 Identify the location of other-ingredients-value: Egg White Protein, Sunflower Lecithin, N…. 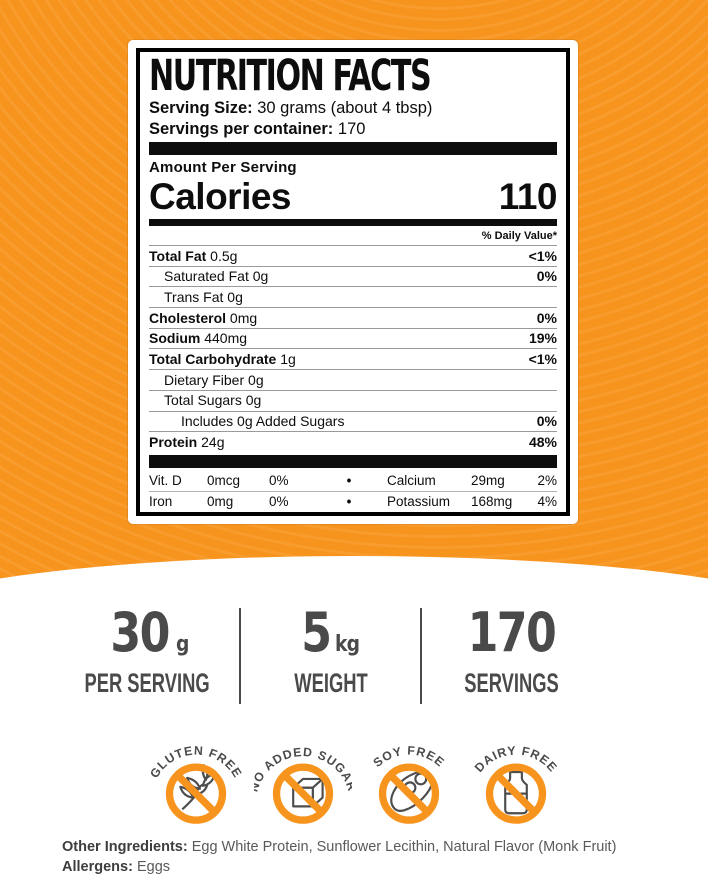
(404, 847).